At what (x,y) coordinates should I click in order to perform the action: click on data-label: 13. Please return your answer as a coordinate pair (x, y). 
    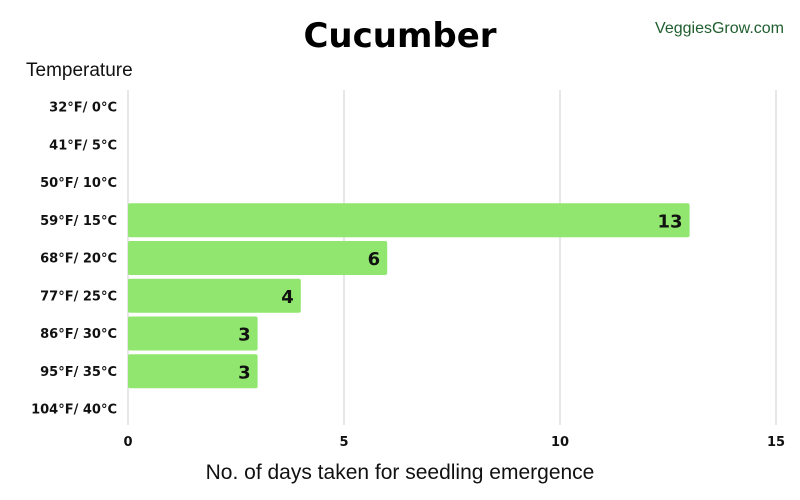
    Looking at the image, I should click on (670, 221).